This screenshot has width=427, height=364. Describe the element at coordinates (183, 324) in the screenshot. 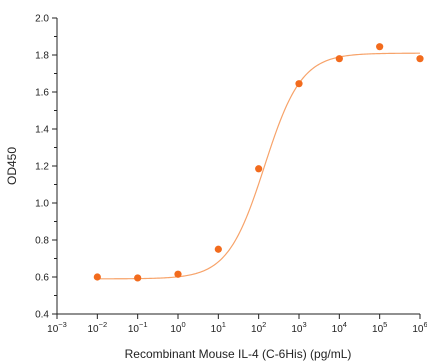

I see `x-tick-exponent: 0` at that location.